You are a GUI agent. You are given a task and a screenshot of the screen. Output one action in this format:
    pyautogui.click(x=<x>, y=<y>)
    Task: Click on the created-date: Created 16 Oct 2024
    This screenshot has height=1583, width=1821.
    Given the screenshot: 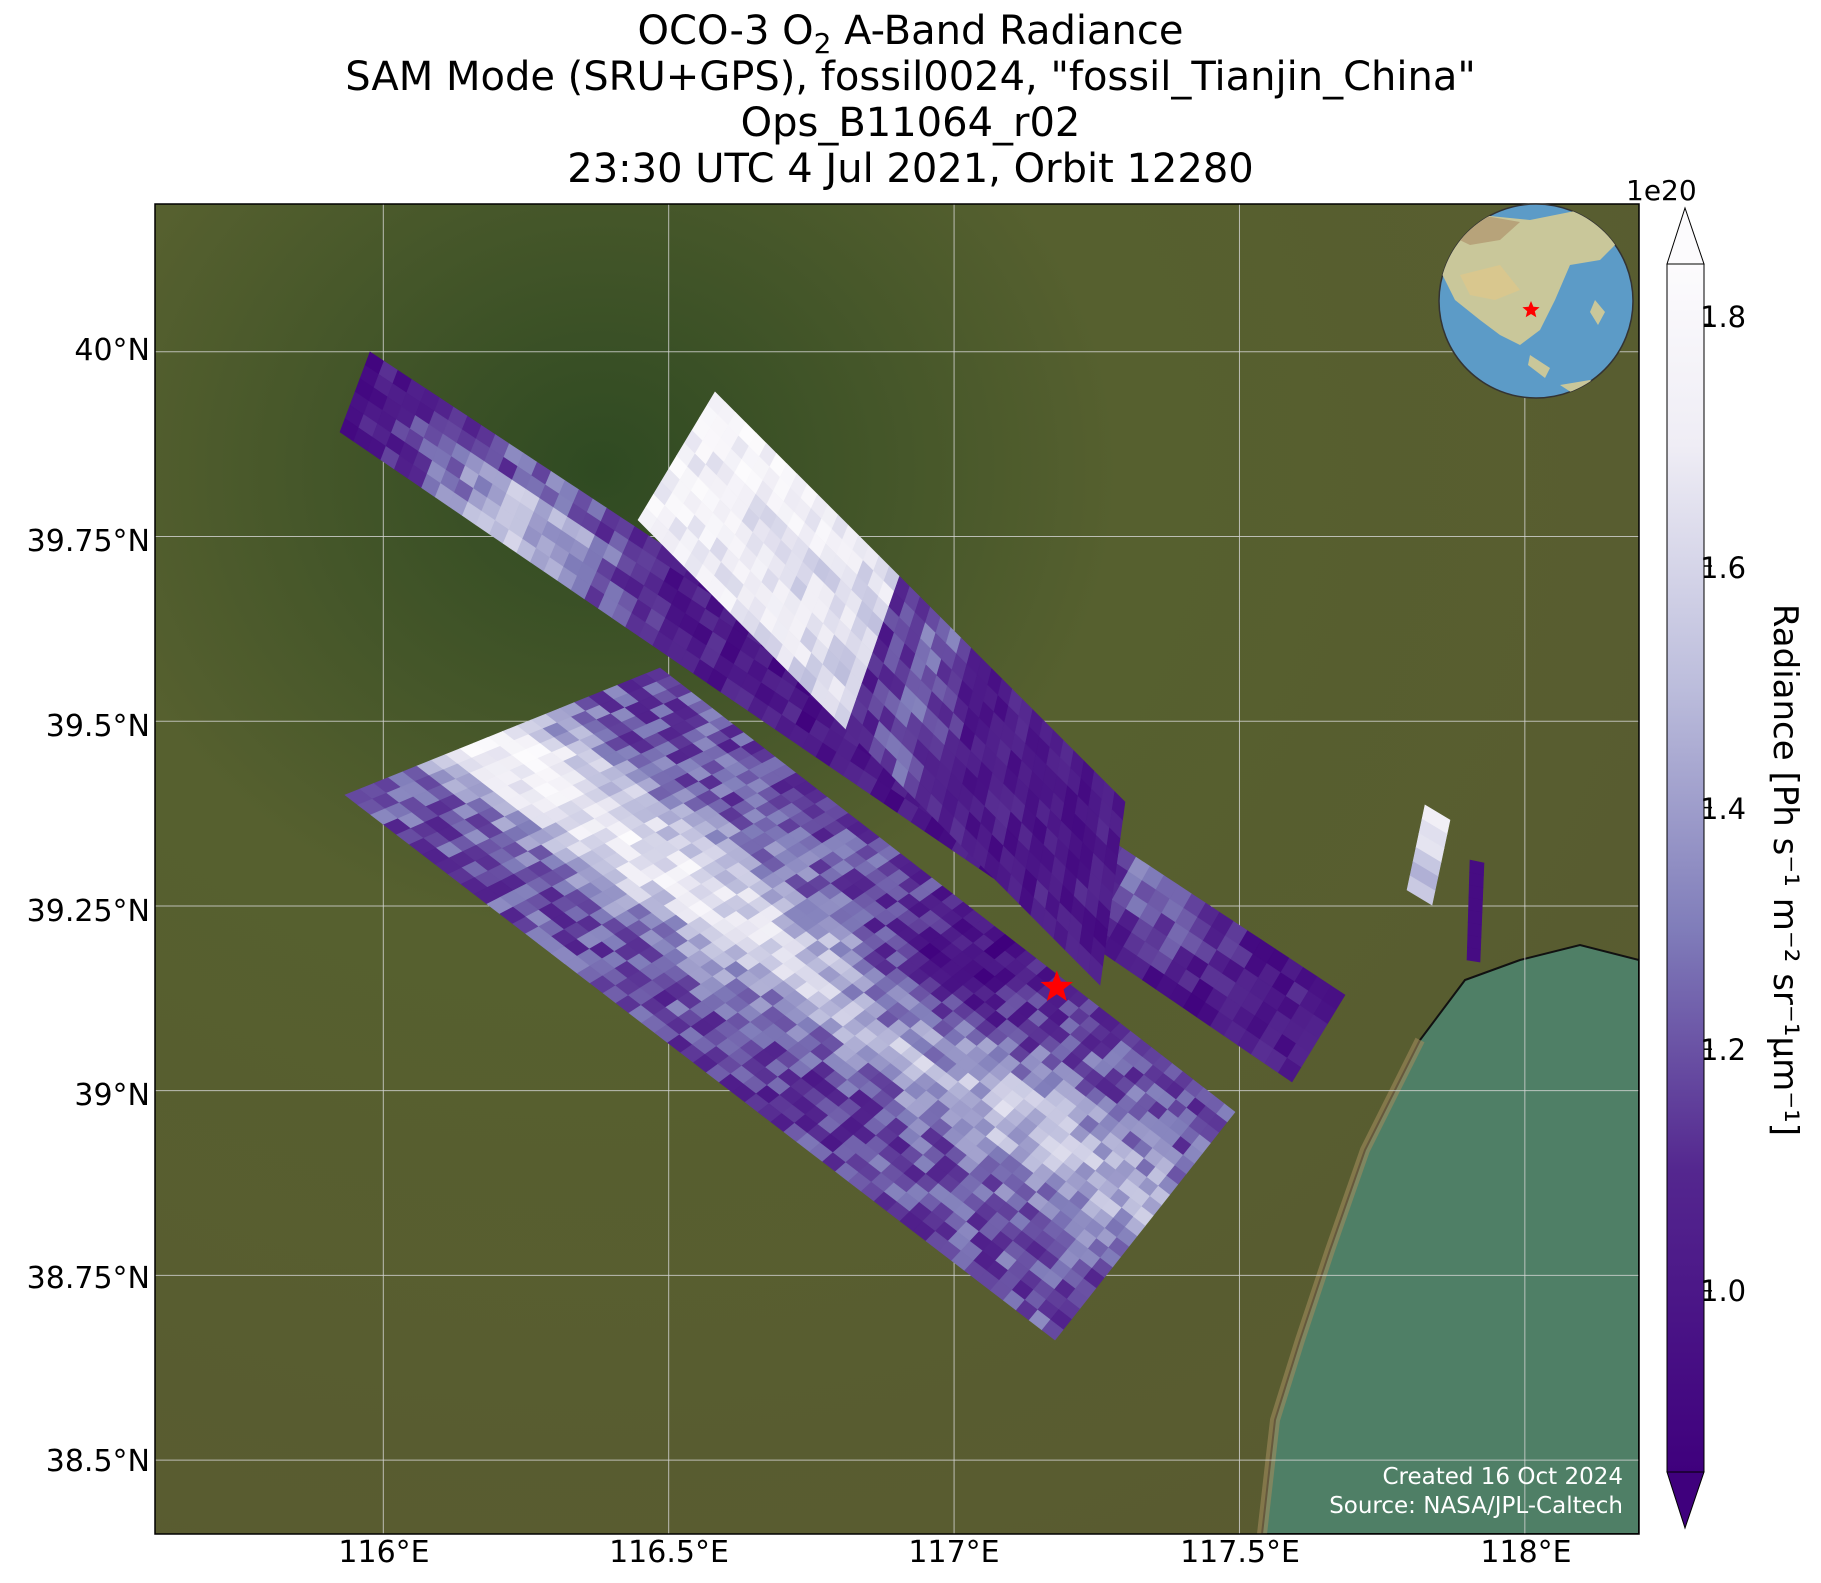 What is the action you would take?
    pyautogui.click(x=1502, y=1477)
    